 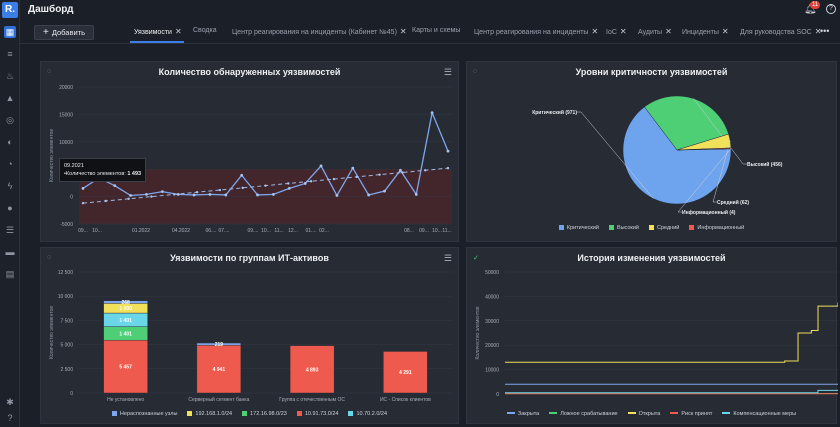 I want to click on help-icon: ?, so click(x=10, y=418).